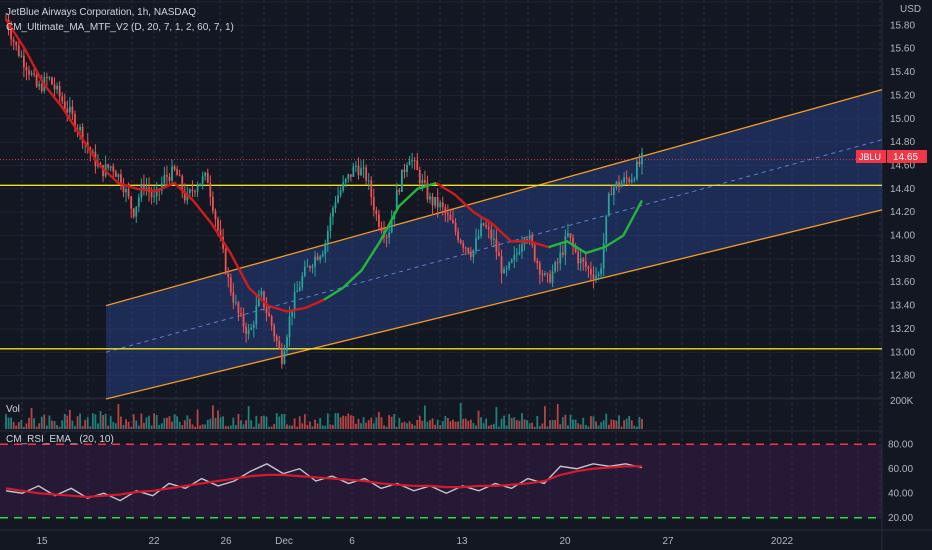 This screenshot has height=550, width=932. Describe the element at coordinates (902, 259) in the screenshot. I see `price-tick-label: 13.80` at that location.